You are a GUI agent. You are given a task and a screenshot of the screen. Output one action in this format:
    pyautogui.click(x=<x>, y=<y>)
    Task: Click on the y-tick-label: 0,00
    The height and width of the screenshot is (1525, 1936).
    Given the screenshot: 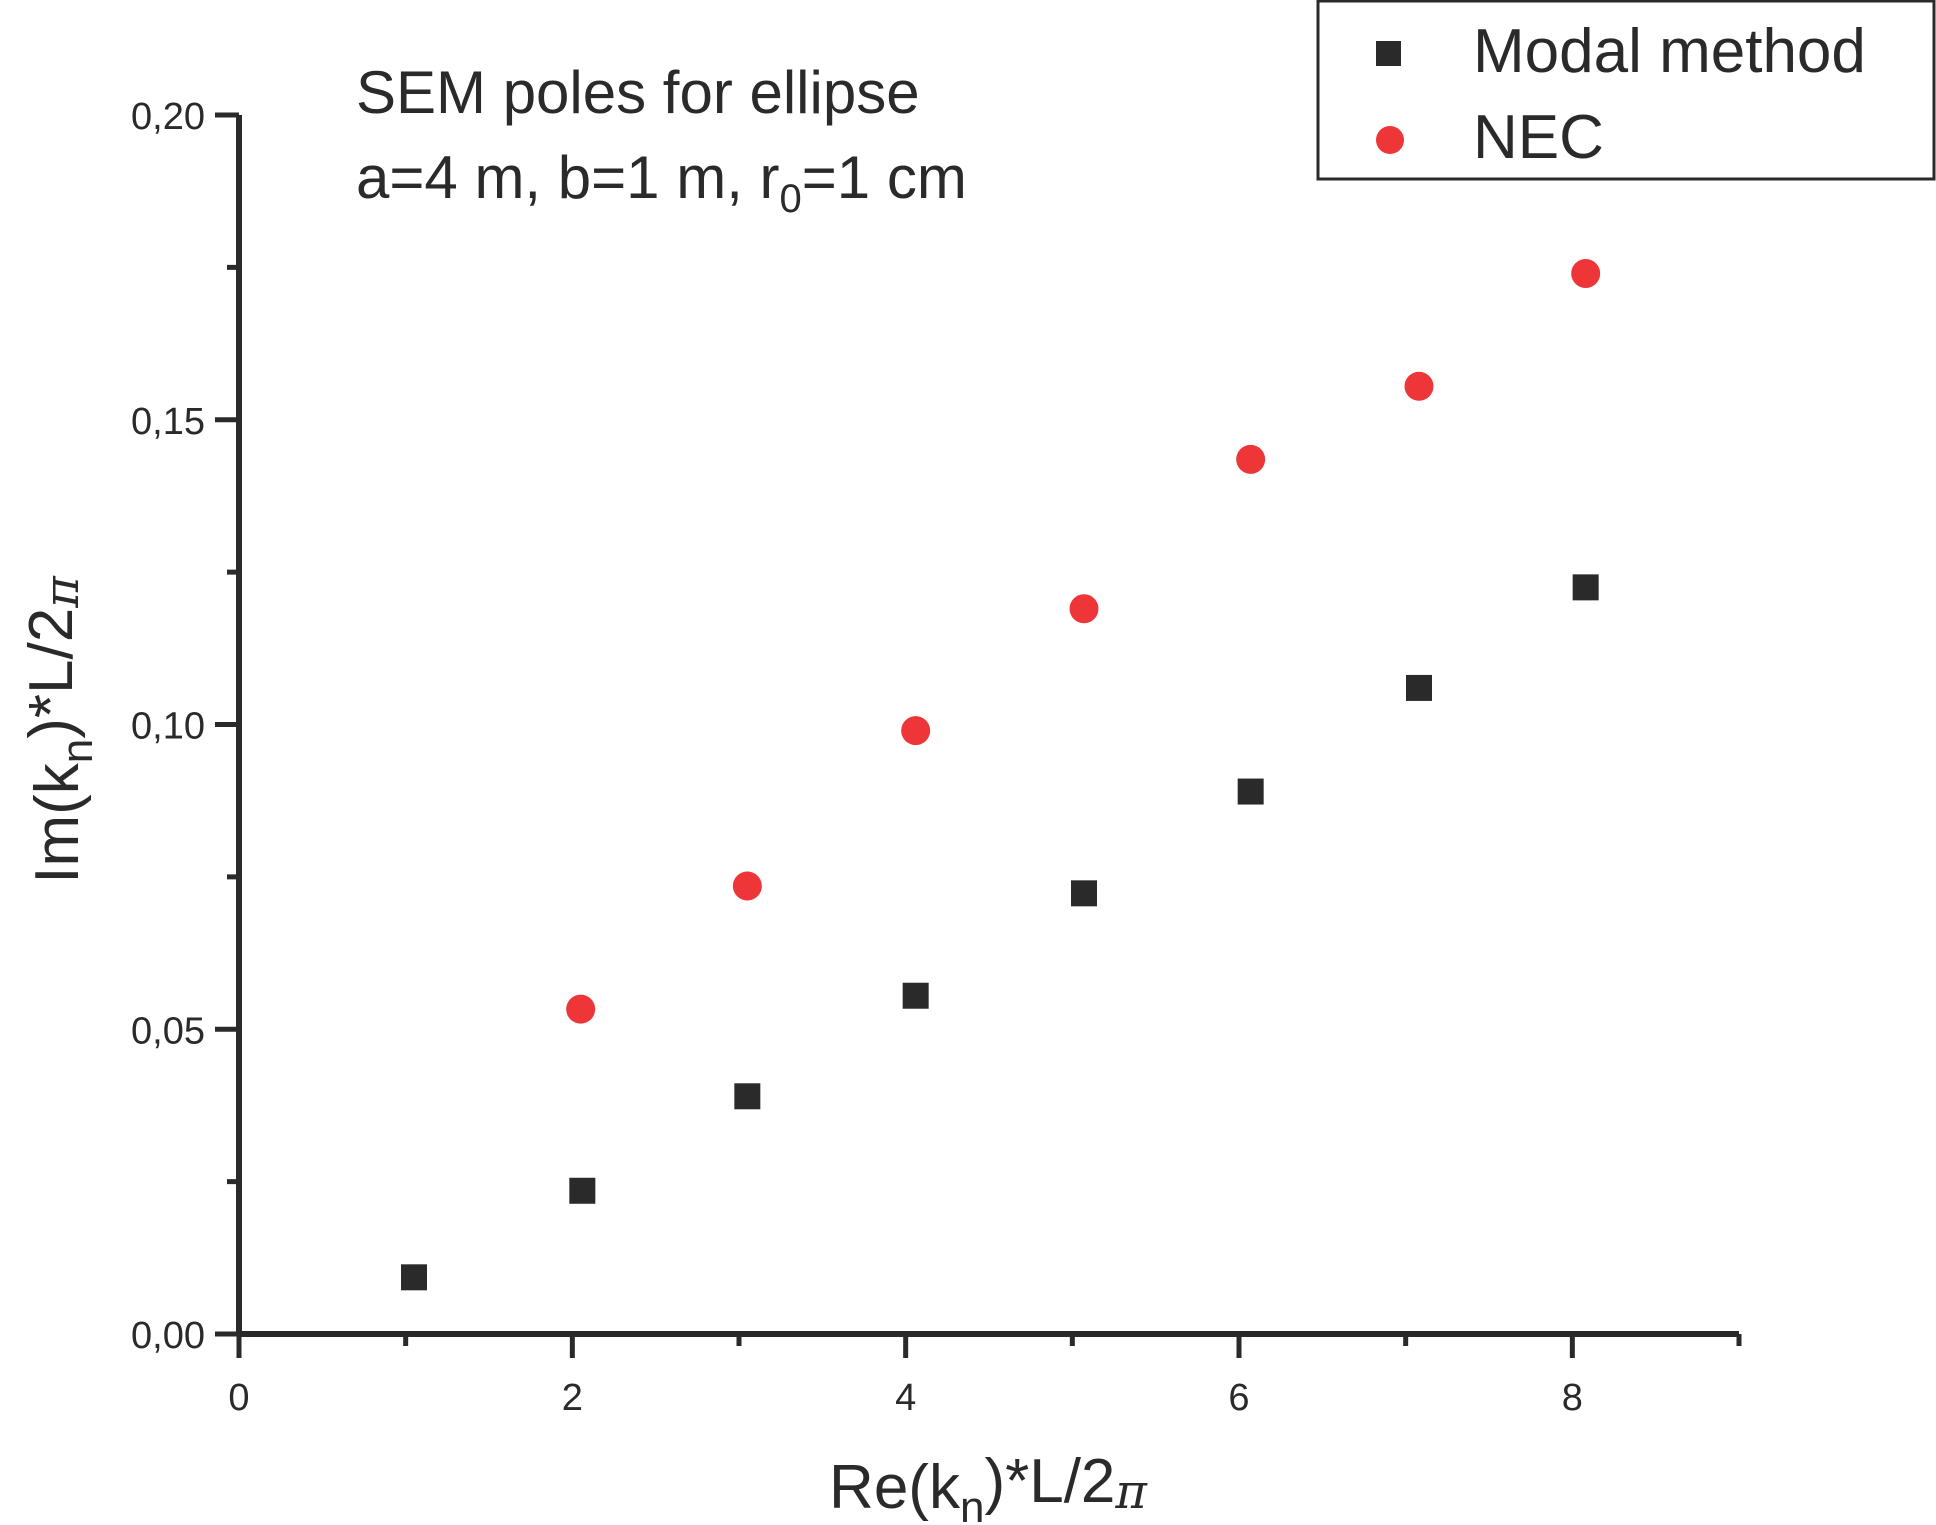 What is the action you would take?
    pyautogui.click(x=168, y=1336)
    